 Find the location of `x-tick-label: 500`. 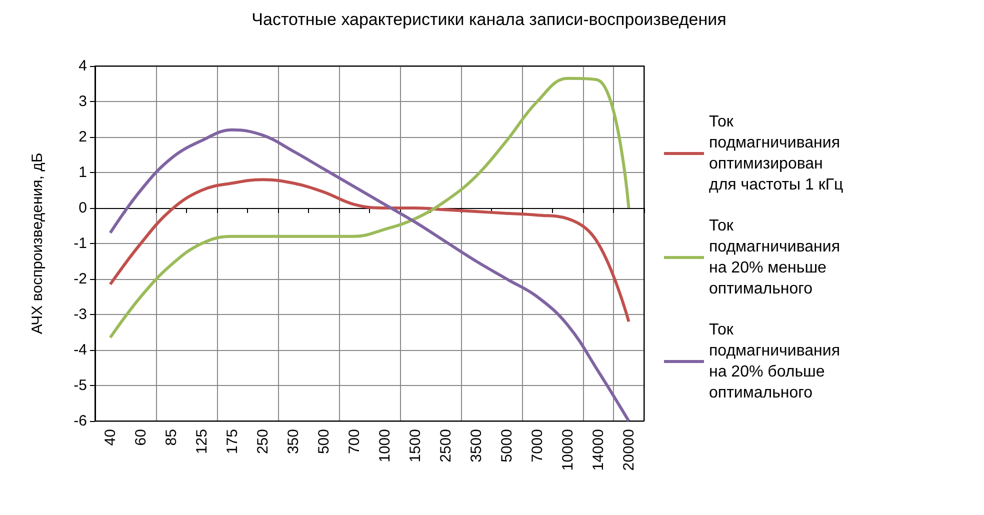

x-tick-label: 500 is located at coordinates (323, 441).